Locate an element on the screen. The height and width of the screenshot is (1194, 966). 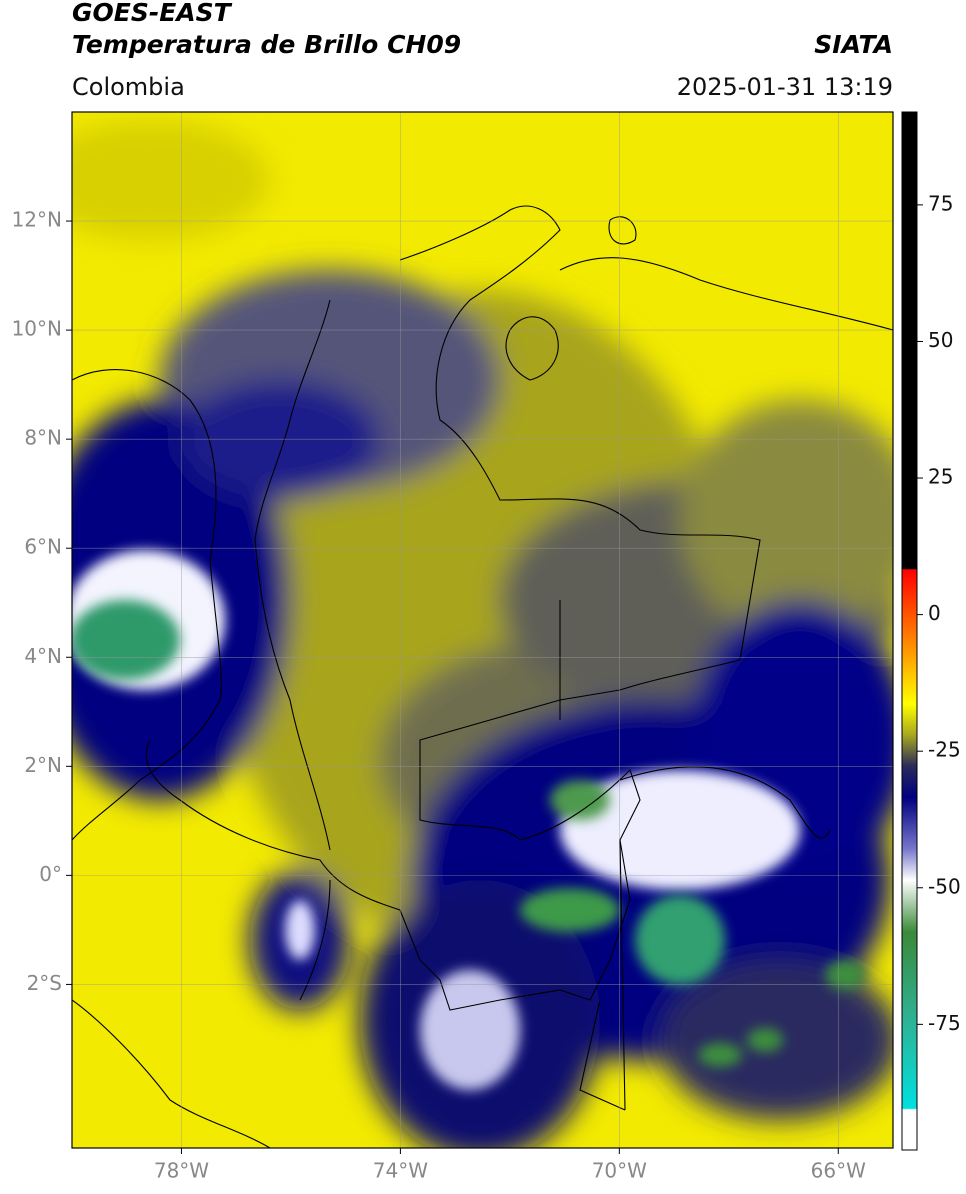
colorbar-tick-label: 0 is located at coordinates (934, 613).